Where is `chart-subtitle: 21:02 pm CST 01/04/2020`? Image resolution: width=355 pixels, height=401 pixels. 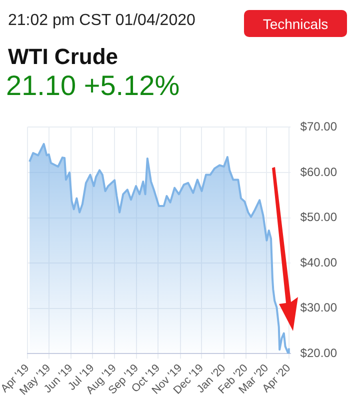
chart-subtitle: 21:02 pm CST 01/04/2020 is located at coordinates (102, 21).